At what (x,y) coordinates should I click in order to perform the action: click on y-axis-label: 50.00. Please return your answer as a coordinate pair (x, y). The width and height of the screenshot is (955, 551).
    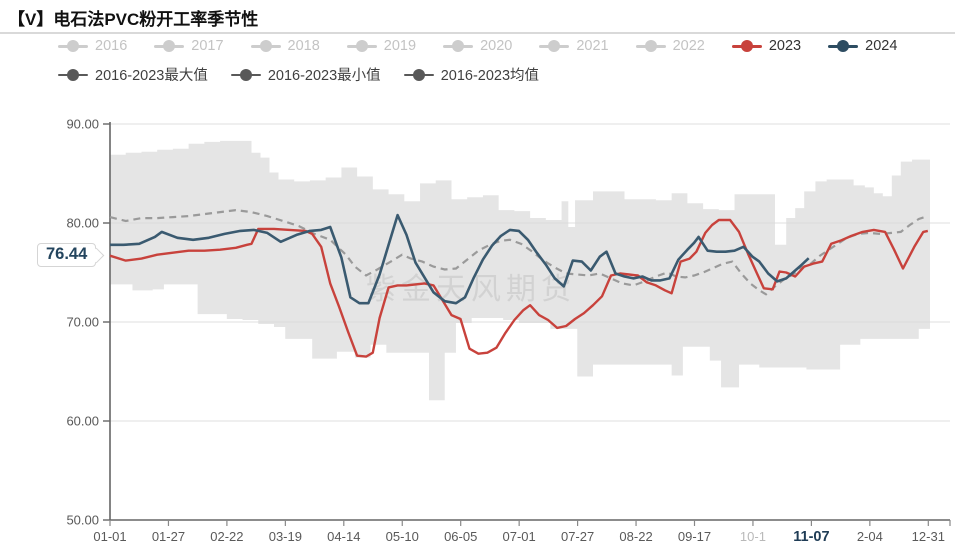
    Looking at the image, I should click on (82, 520).